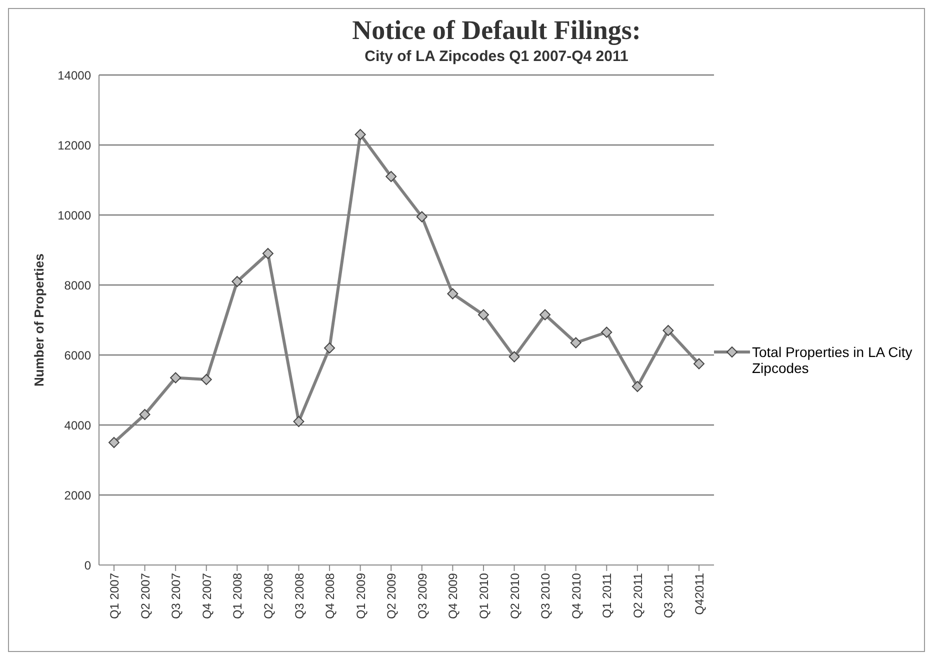 The height and width of the screenshot is (658, 931). What do you see at coordinates (669, 595) in the screenshot?
I see `x-tick-label: Q3 2011` at bounding box center [669, 595].